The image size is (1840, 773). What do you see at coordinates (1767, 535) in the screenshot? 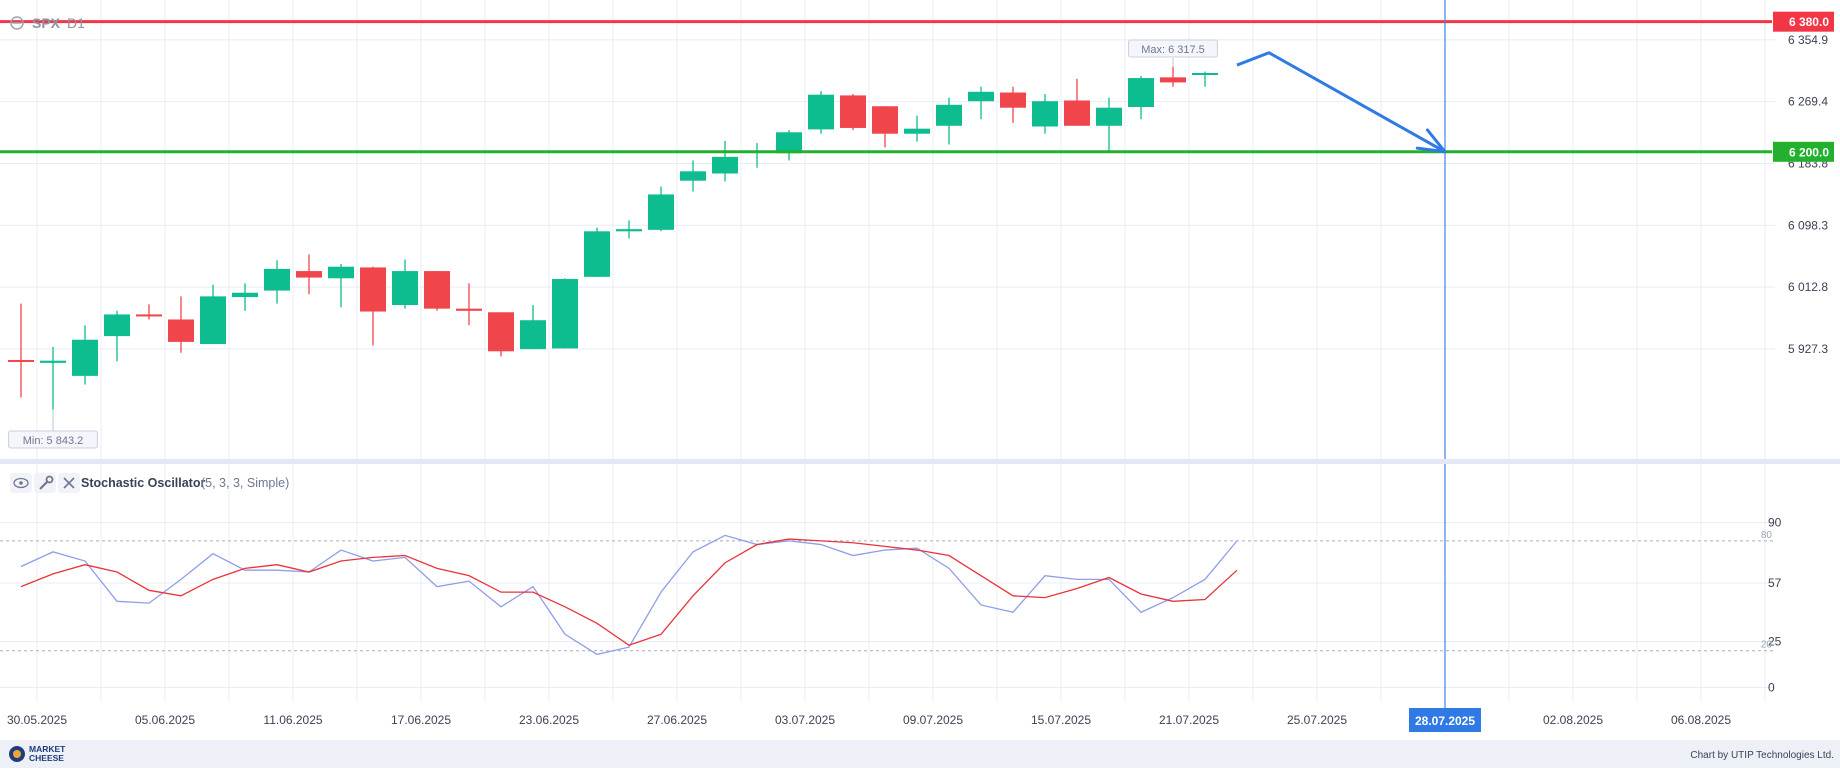
I see `stoch-level-label: 80` at bounding box center [1767, 535].